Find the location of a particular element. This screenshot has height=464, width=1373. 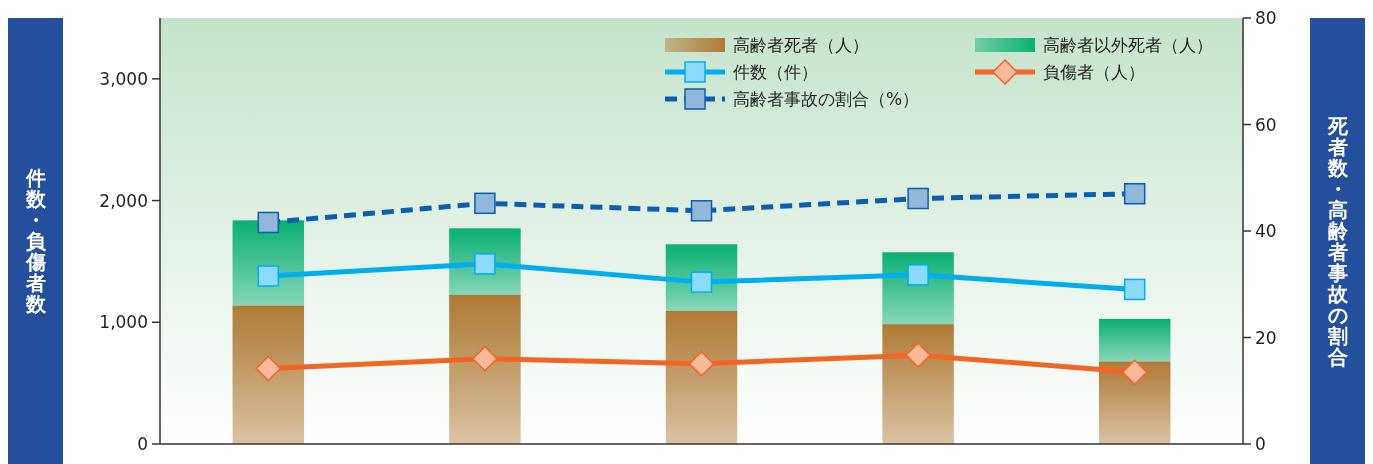

y-tick-label: 0 is located at coordinates (142, 444).